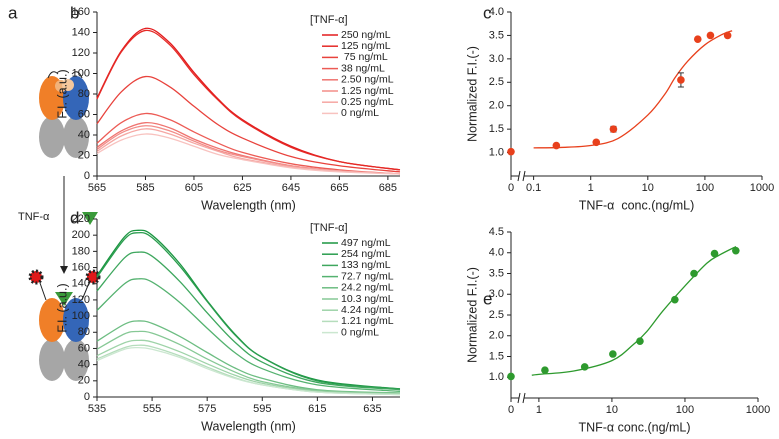 This screenshot has height=439, width=779. What do you see at coordinates (74, 217) in the screenshot?
I see `panel-label: d` at bounding box center [74, 217].